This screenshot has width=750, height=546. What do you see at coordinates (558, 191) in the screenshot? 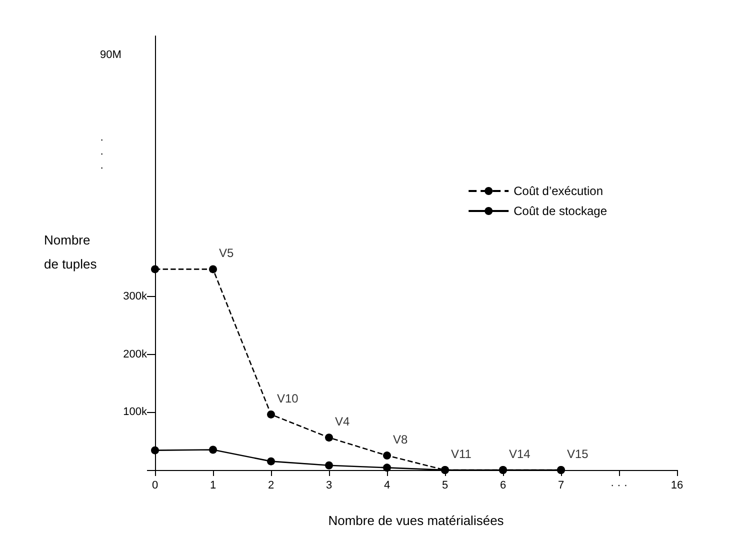
I see `legend-label: Coût d’exécution` at bounding box center [558, 191].